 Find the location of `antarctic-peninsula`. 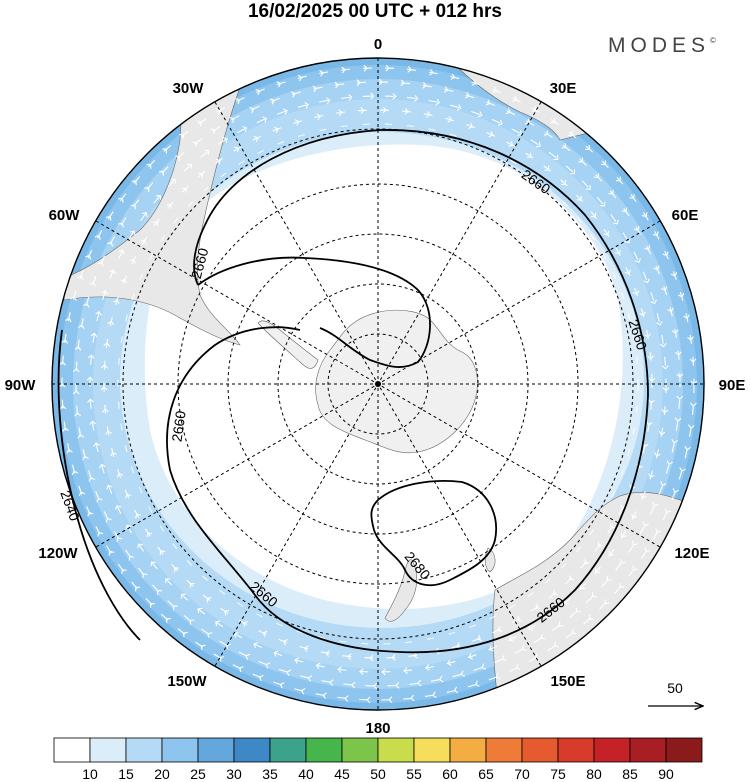

antarctic-peninsula is located at coordinates (288, 344).